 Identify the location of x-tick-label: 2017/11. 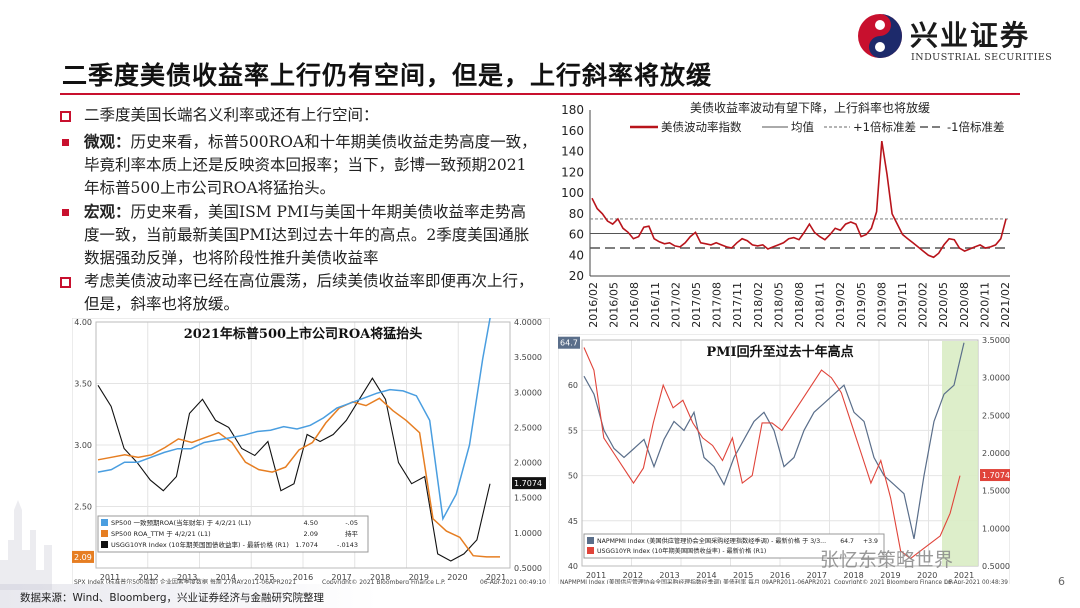
(737, 305).